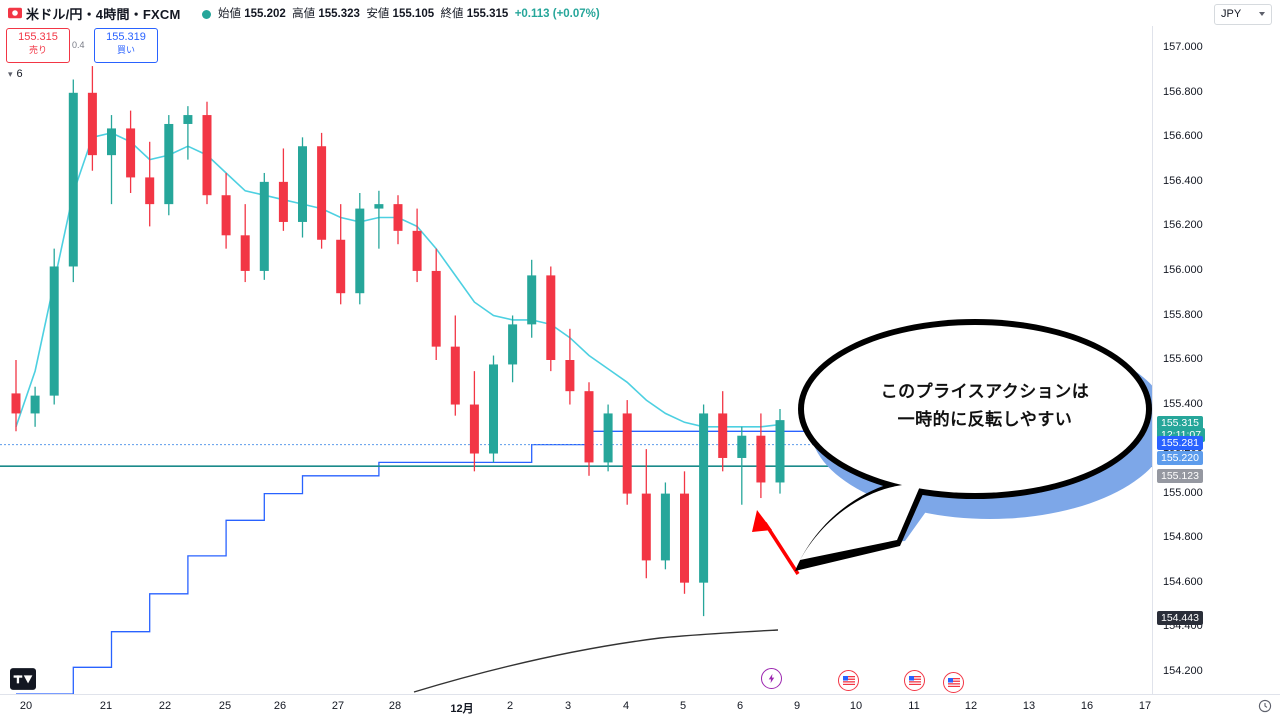 The width and height of the screenshot is (1280, 721). I want to click on change-value: +0.113 (+0.07%), so click(557, 14).